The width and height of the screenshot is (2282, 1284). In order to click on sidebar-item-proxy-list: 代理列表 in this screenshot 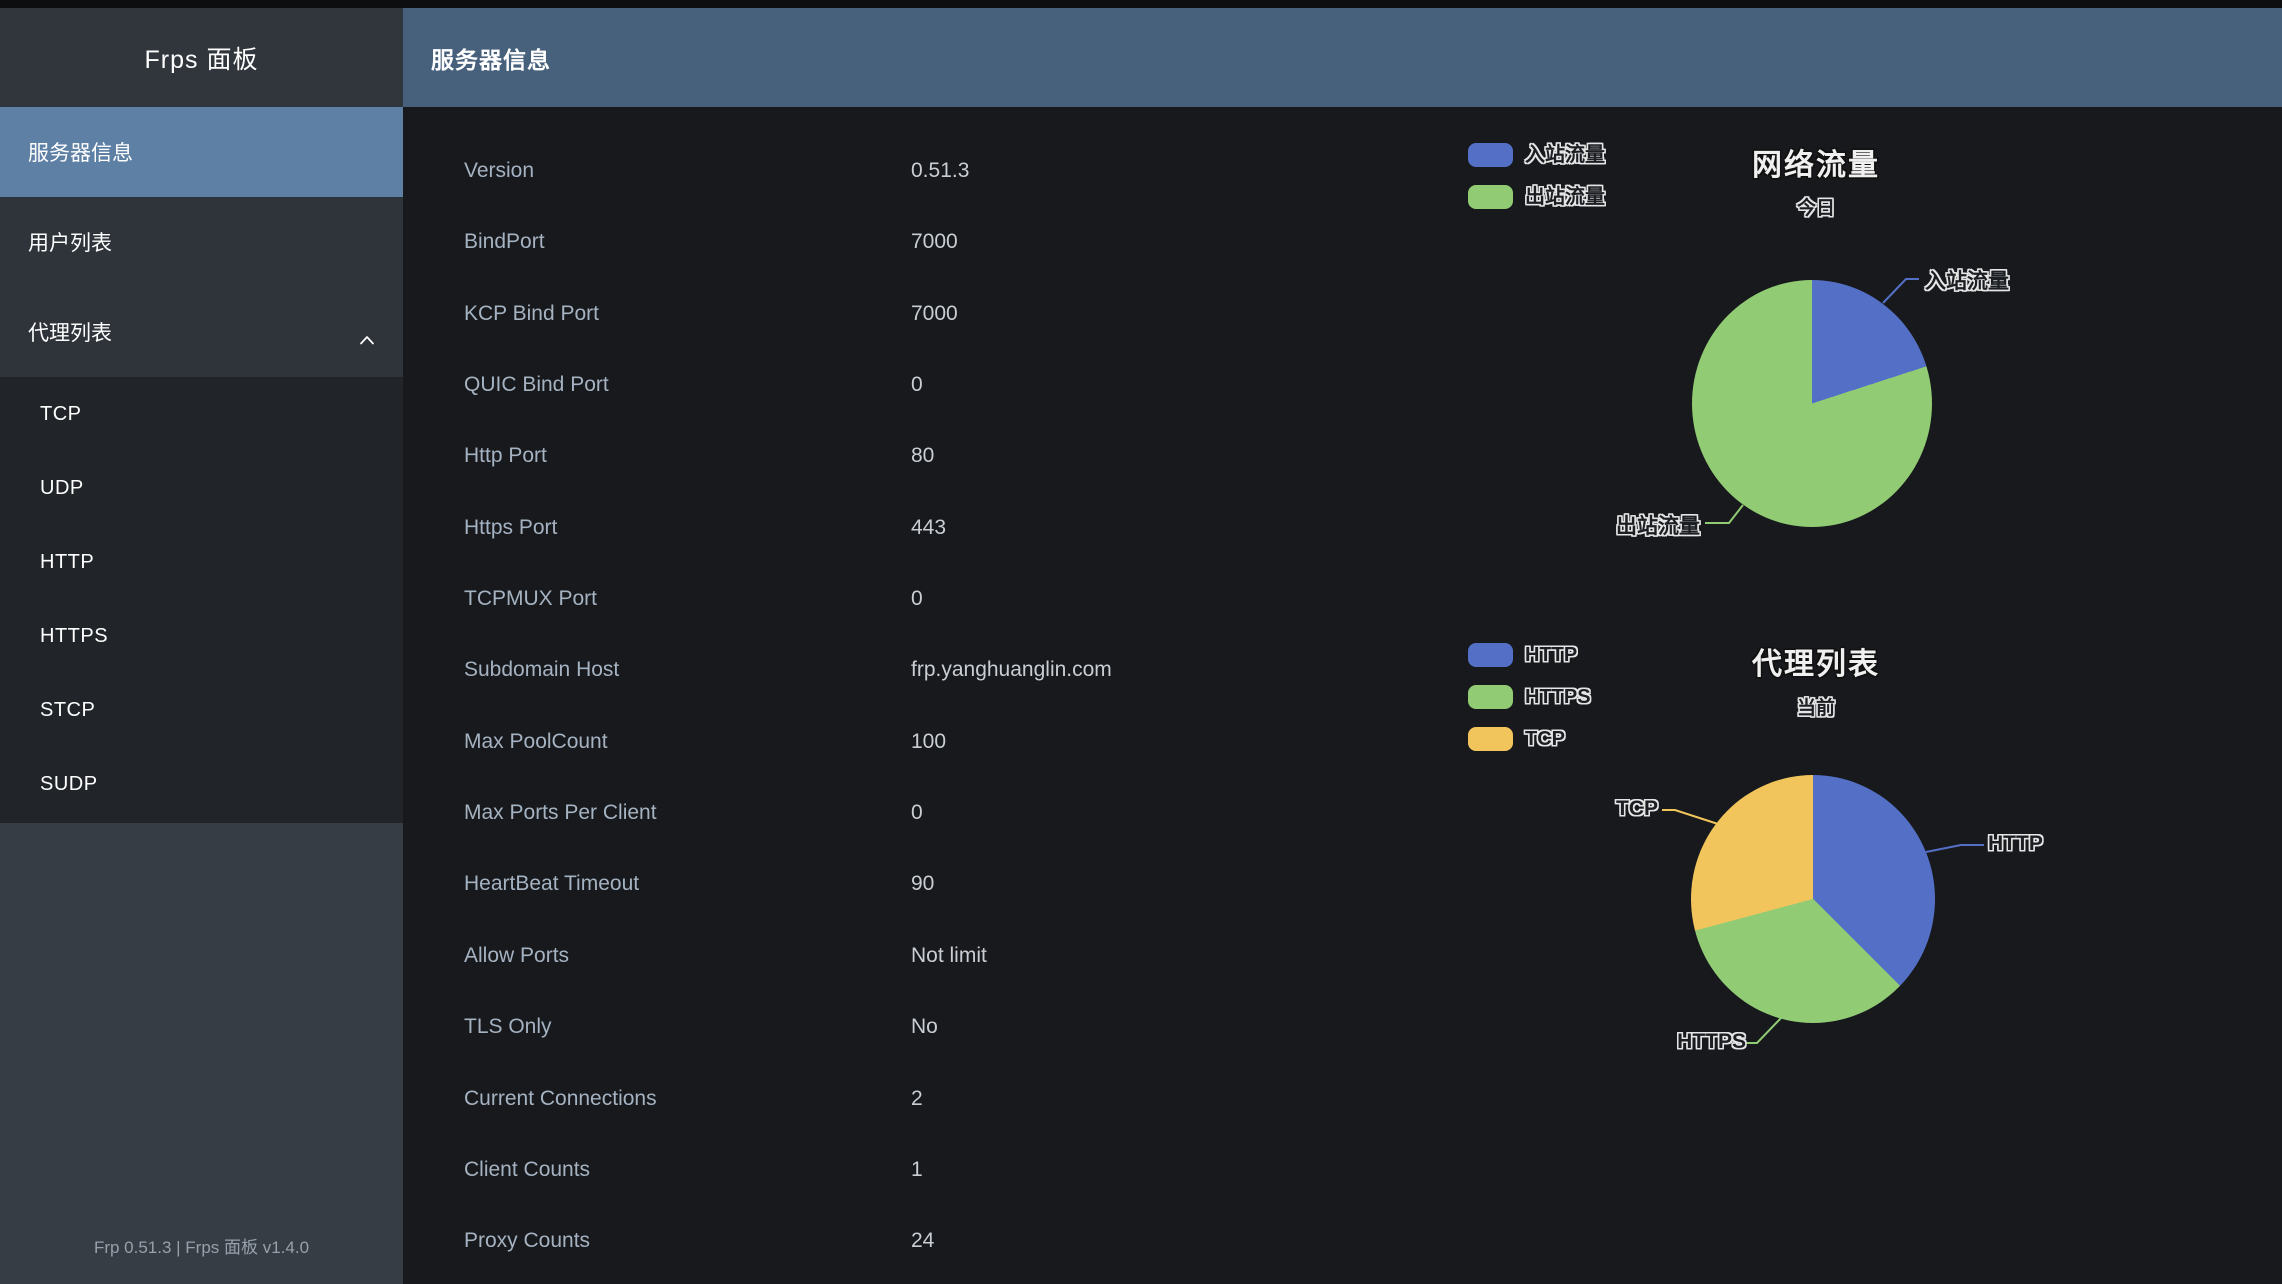, I will do `click(201, 332)`.